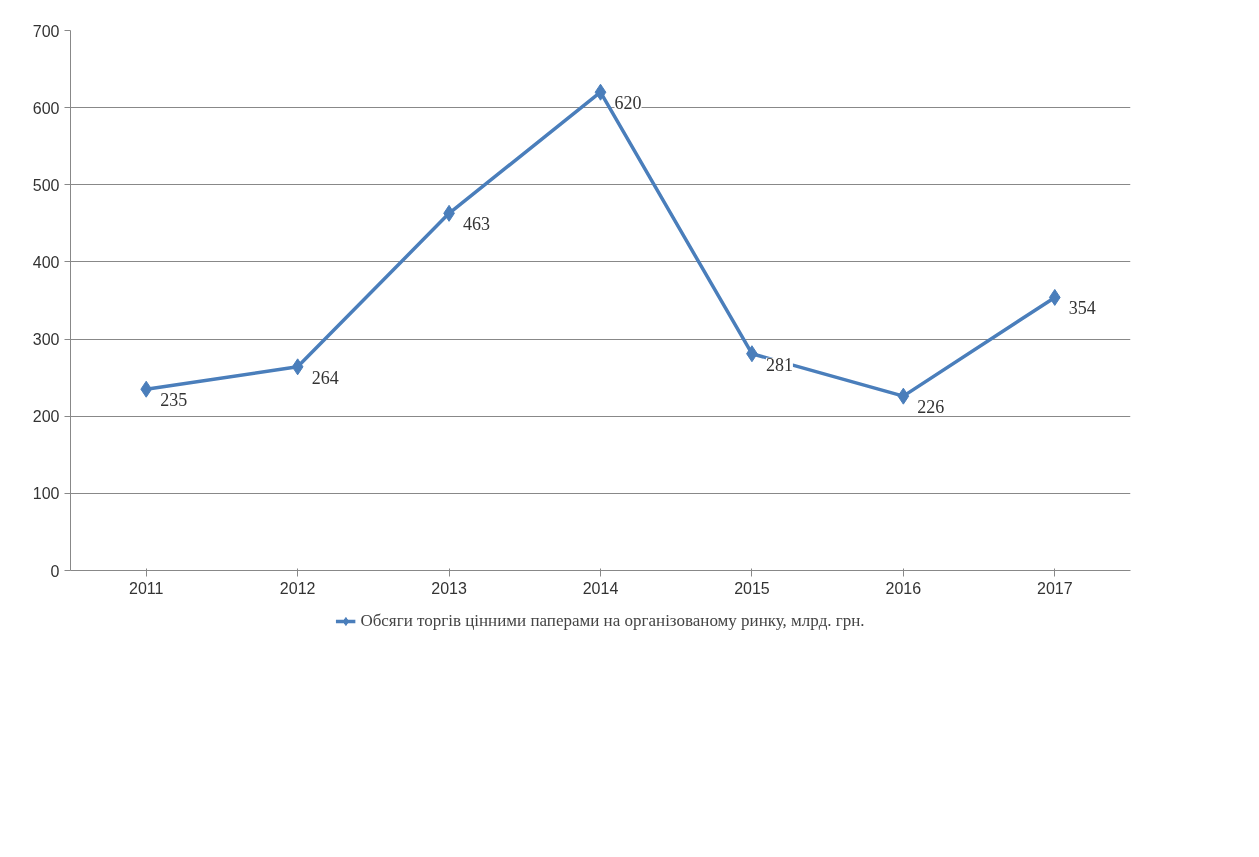  What do you see at coordinates (628, 103) in the screenshot?
I see `data-label: 620` at bounding box center [628, 103].